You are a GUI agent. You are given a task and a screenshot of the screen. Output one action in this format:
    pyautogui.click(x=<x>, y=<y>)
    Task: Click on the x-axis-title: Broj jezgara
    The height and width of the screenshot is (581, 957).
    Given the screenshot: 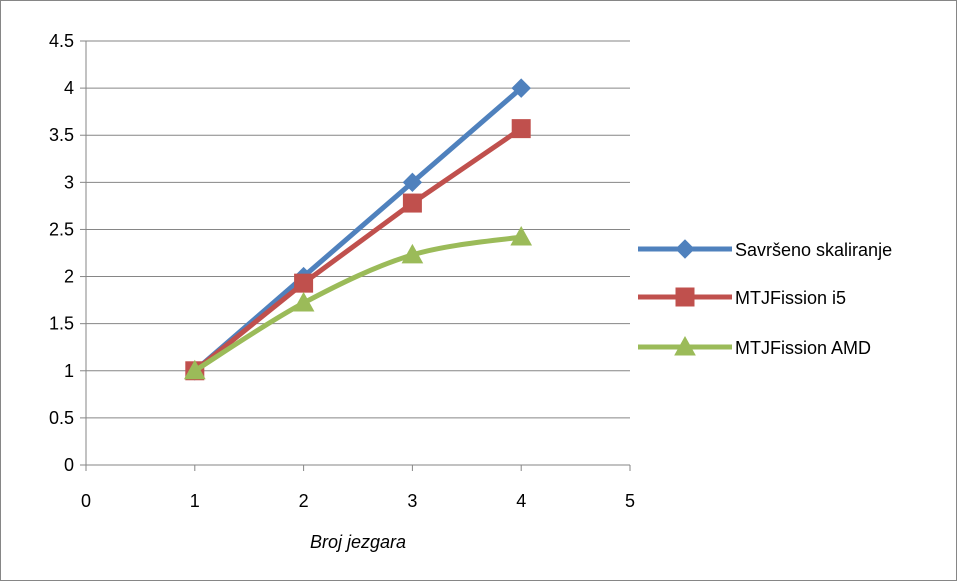 What is the action you would take?
    pyautogui.click(x=358, y=542)
    